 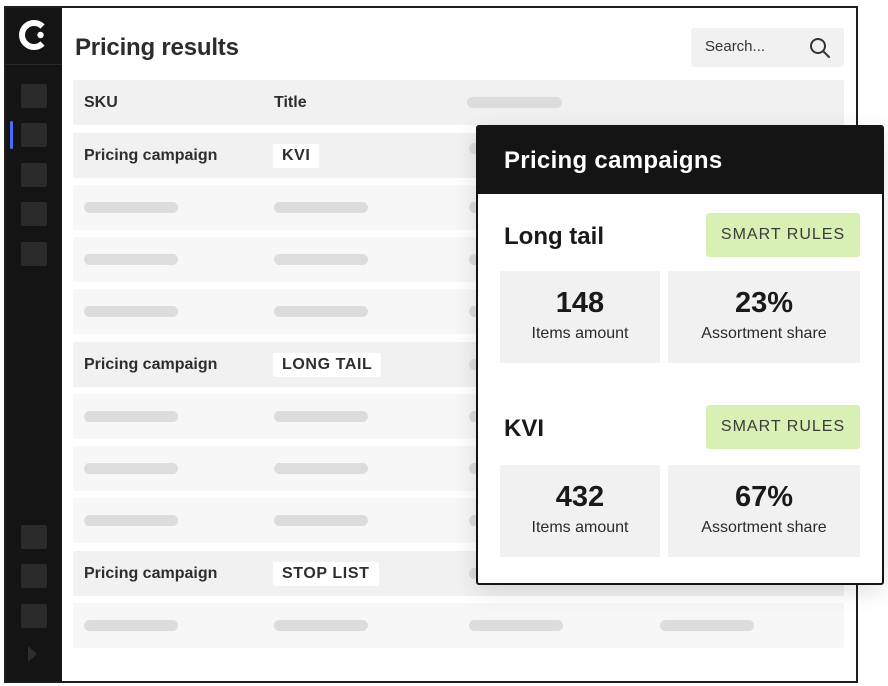 What do you see at coordinates (820, 48) in the screenshot?
I see `search-icon` at bounding box center [820, 48].